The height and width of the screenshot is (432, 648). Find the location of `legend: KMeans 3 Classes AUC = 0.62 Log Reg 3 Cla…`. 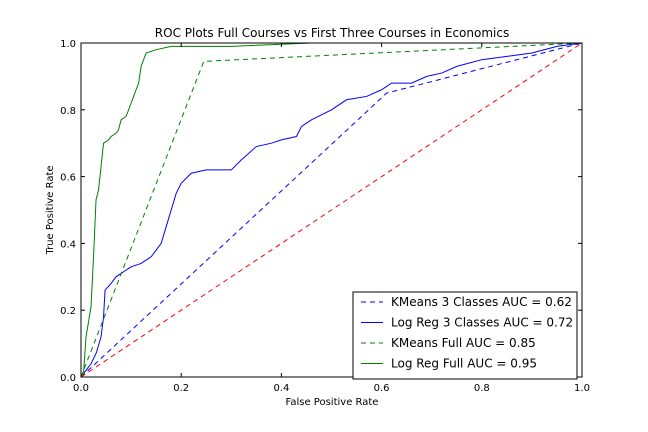

legend: KMeans 3 Classes AUC = 0.62 Log Reg 3 Cla… is located at coordinates (465, 335).